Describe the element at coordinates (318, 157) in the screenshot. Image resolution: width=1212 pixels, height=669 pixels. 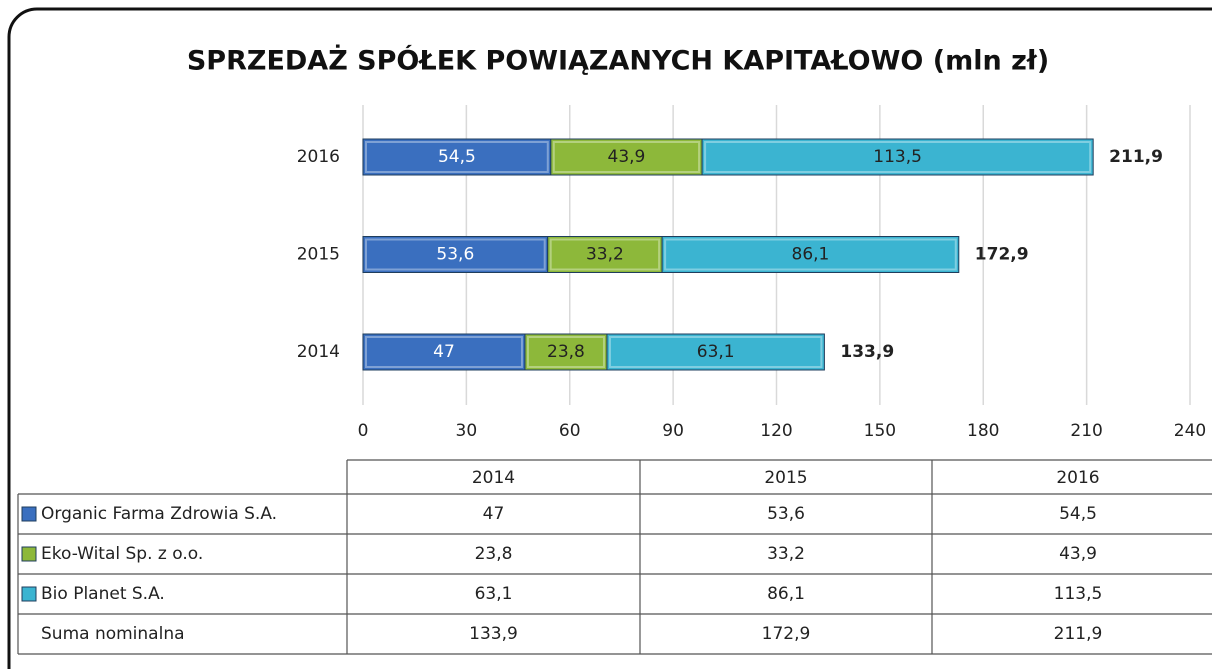
I see `y-tick-label: 2016` at that location.